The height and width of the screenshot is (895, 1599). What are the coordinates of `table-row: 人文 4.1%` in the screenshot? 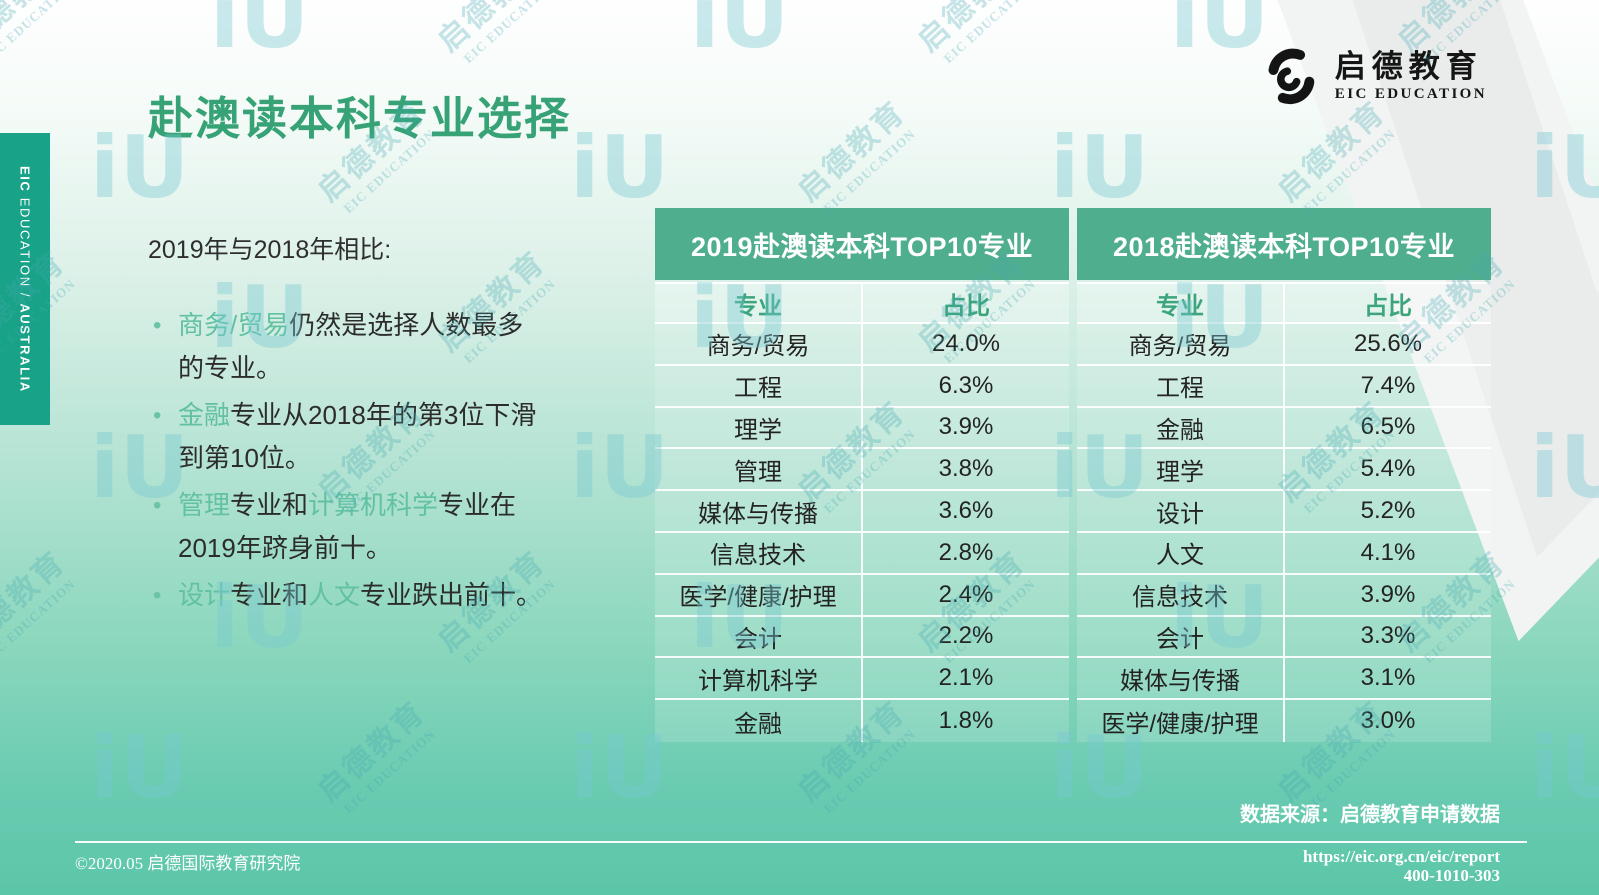 It's located at (1284, 553).